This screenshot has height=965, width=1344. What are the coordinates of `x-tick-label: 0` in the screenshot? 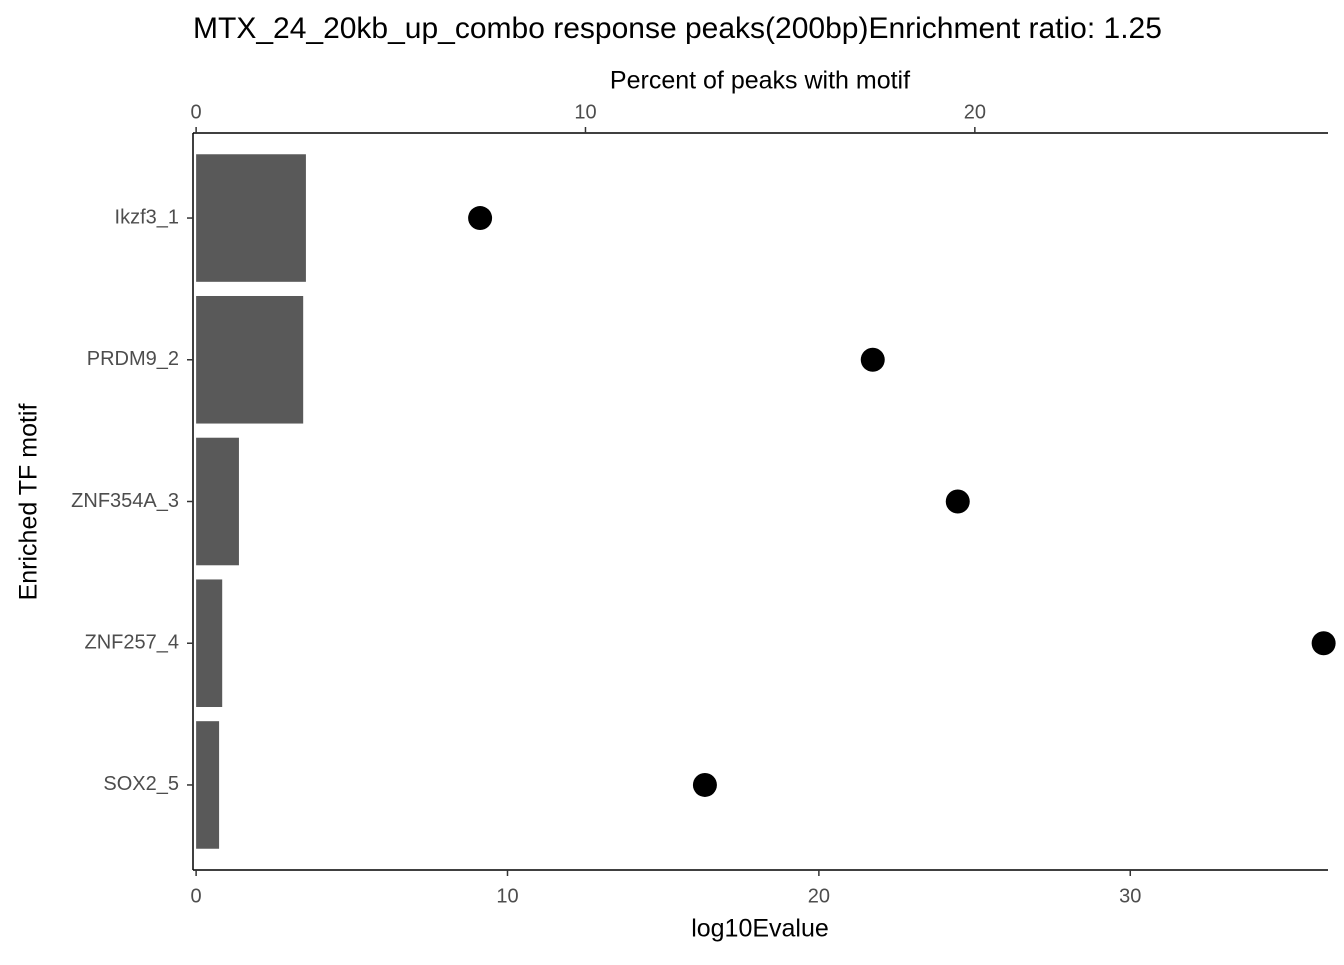 It's located at (196, 896).